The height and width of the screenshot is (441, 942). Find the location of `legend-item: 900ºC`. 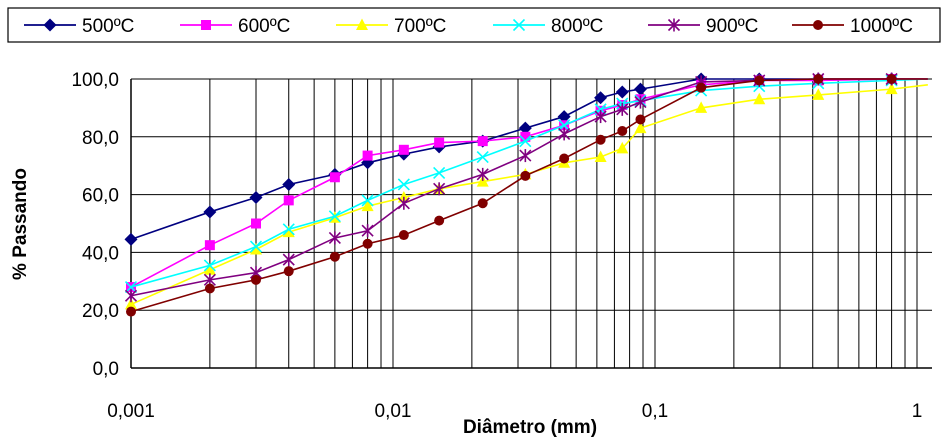

legend-item: 900ºC is located at coordinates (703, 26).